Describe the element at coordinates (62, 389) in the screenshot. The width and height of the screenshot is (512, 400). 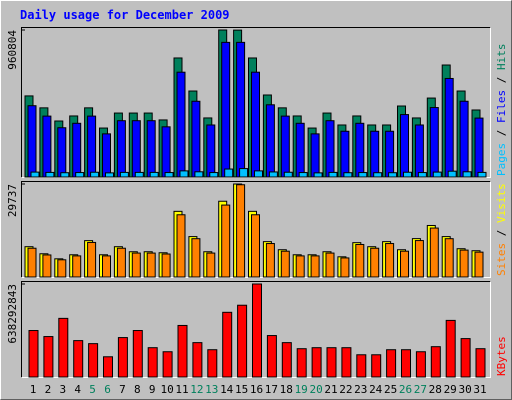
I see `x-tick-label: 3` at that location.